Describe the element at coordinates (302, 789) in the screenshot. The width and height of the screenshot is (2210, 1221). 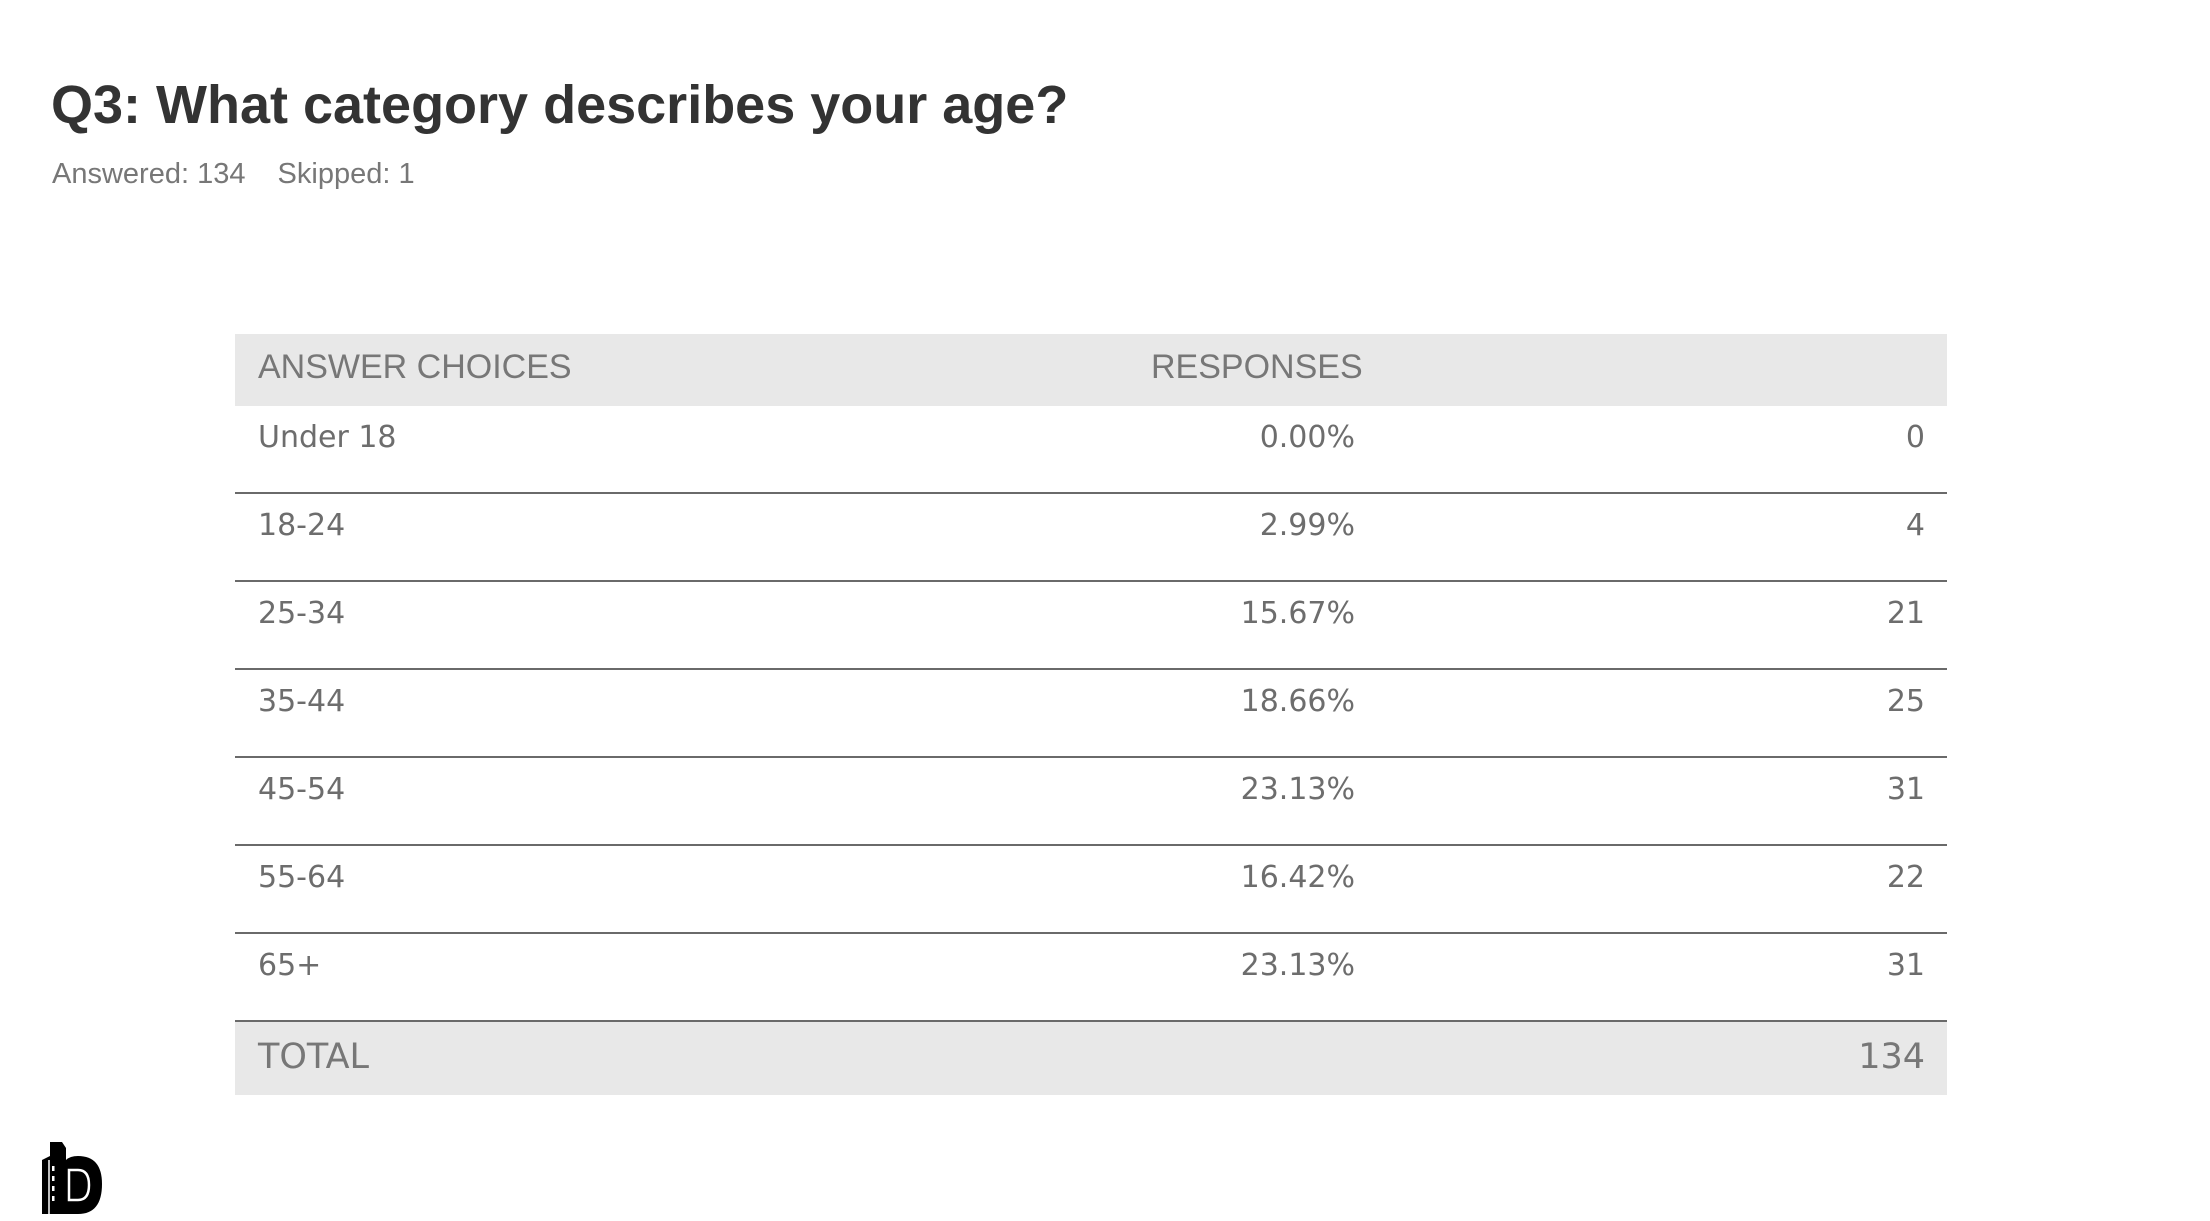
I see `answer-choice: 45-54` at that location.